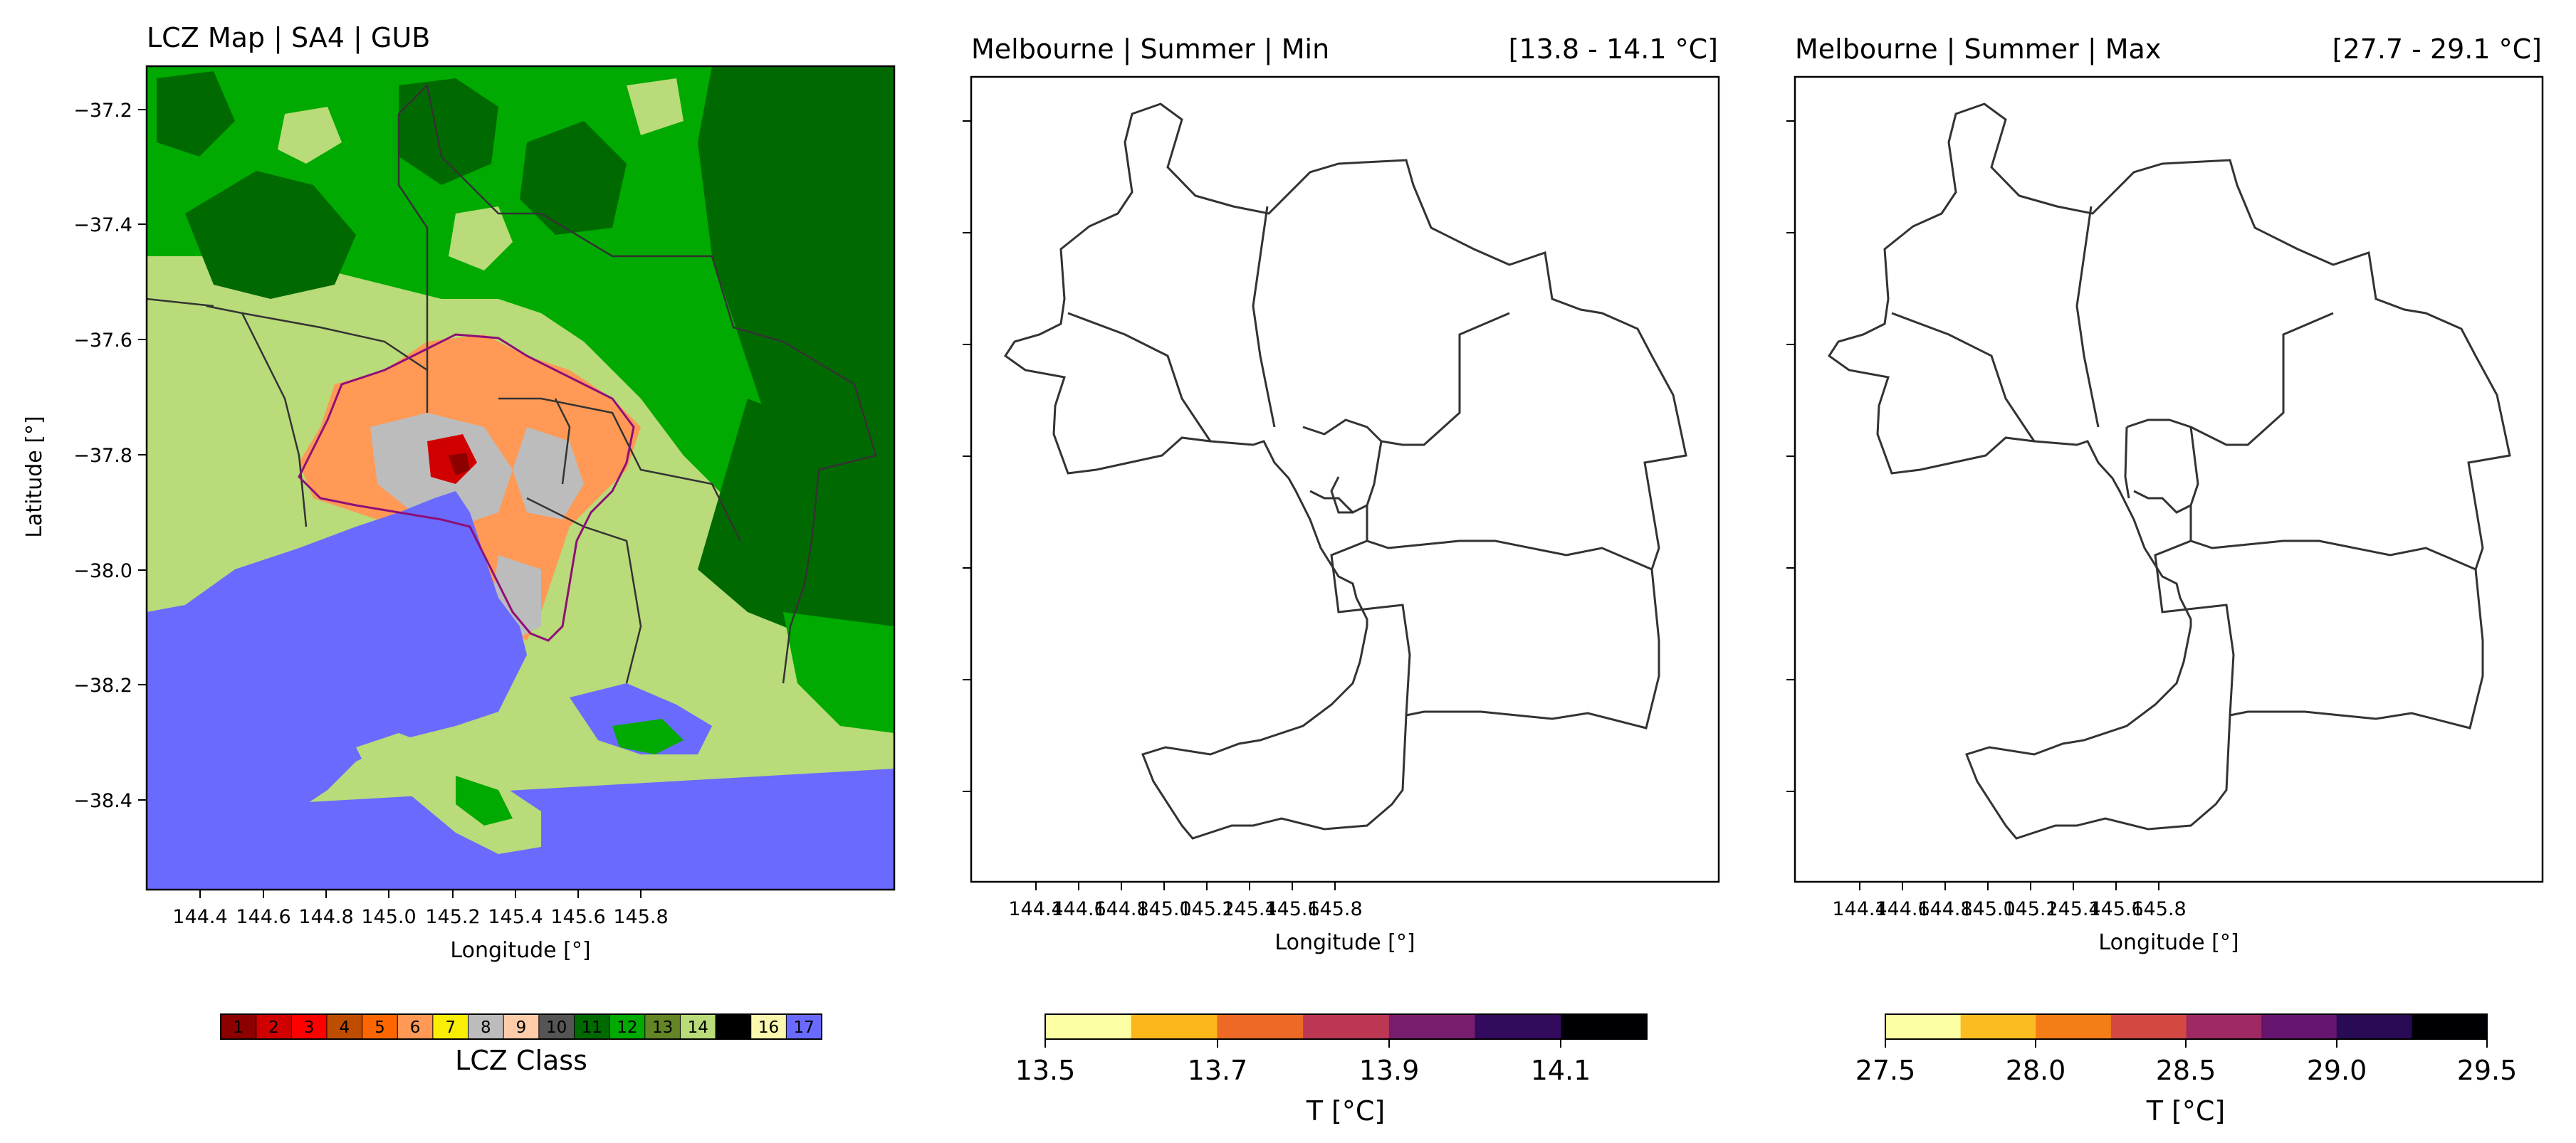 This screenshot has height=1143, width=2576. What do you see at coordinates (380, 1027) in the screenshot?
I see `lcz-legend-class-label: 5` at bounding box center [380, 1027].